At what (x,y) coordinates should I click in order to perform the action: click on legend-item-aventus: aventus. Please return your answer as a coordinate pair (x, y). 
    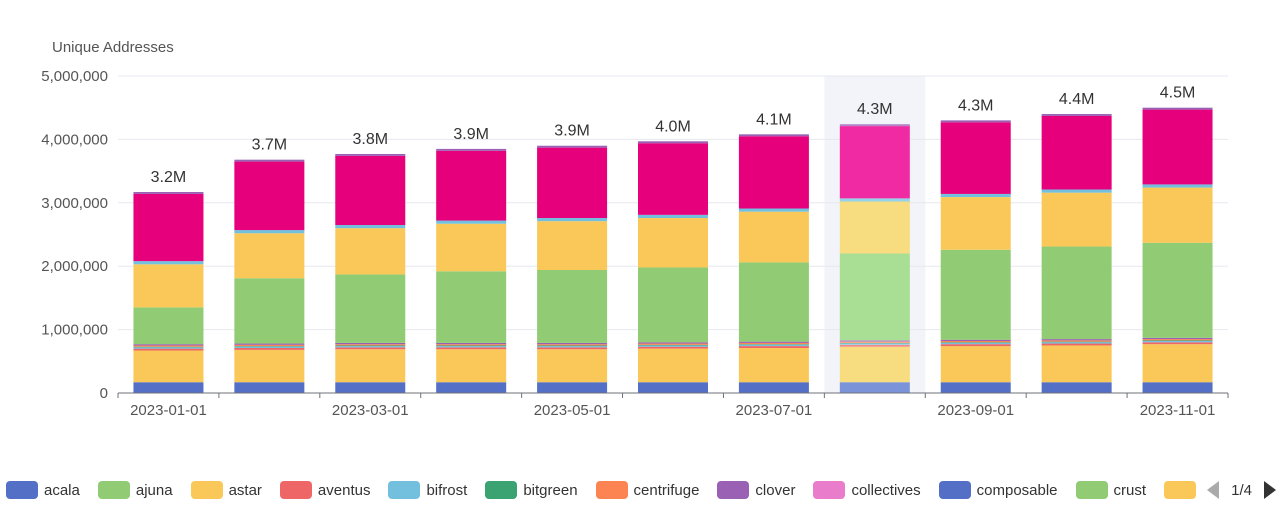
    Looking at the image, I should click on (324, 490).